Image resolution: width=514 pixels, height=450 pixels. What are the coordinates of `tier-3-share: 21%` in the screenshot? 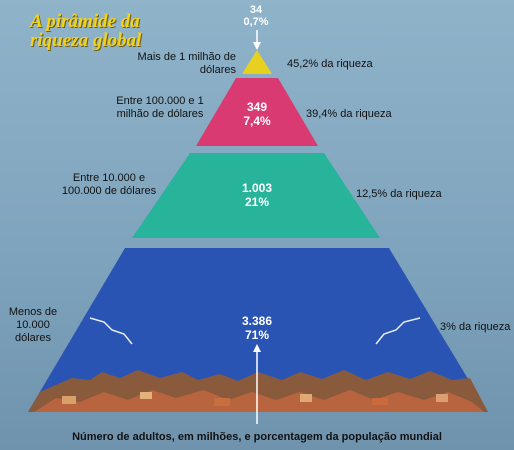 It's located at (257, 202).